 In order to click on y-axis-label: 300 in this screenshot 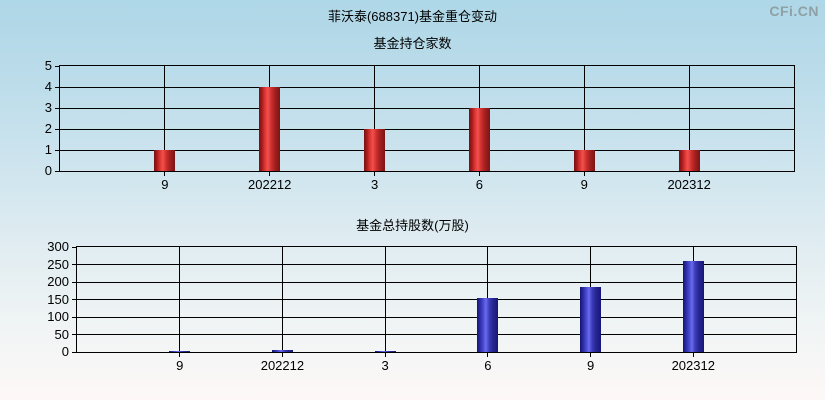, I will do `click(58, 246)`.